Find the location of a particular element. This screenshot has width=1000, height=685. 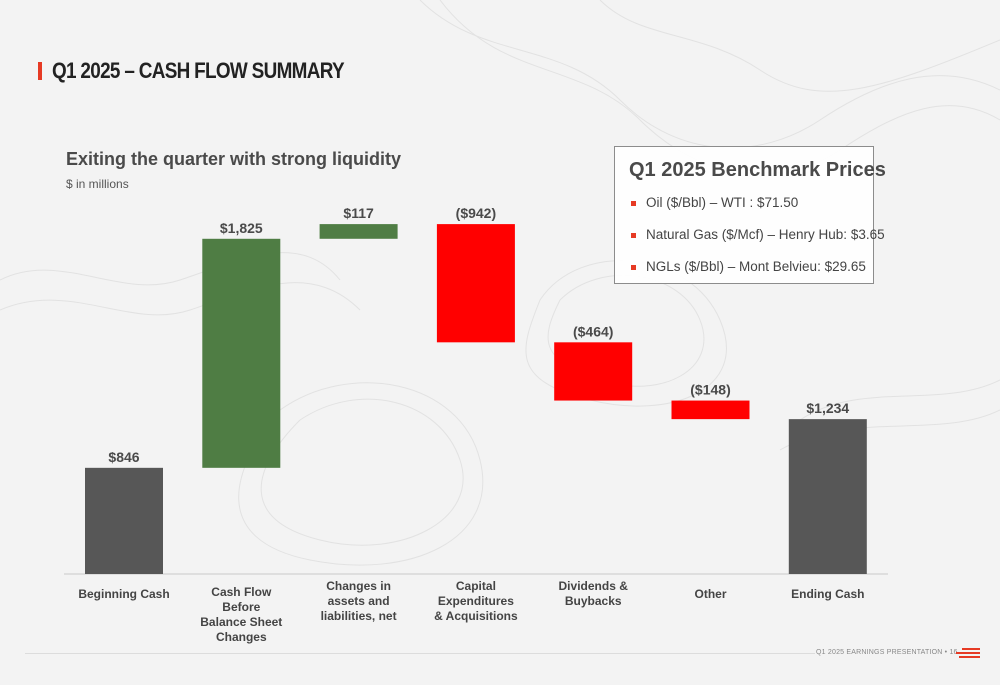

page-title: Q1 2025 – CASH FLOW SUMMARY is located at coordinates (198, 70).